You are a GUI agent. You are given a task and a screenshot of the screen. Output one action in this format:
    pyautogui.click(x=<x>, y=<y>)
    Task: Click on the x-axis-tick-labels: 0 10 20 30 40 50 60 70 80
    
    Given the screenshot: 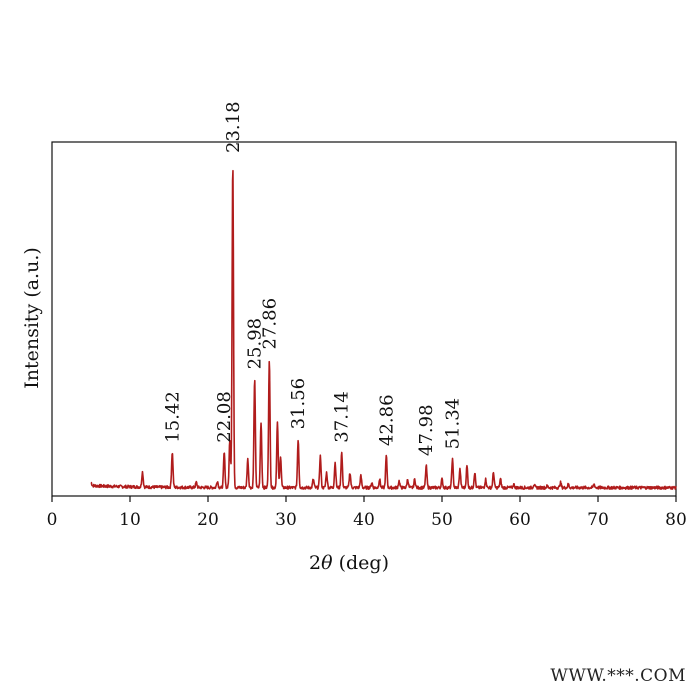 What is the action you would take?
    pyautogui.click(x=367, y=520)
    